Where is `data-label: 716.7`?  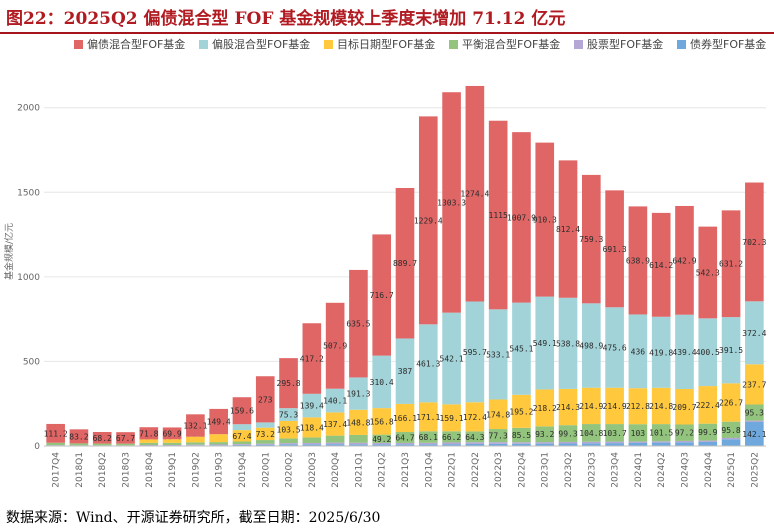 data-label: 716.7 is located at coordinates (382, 295).